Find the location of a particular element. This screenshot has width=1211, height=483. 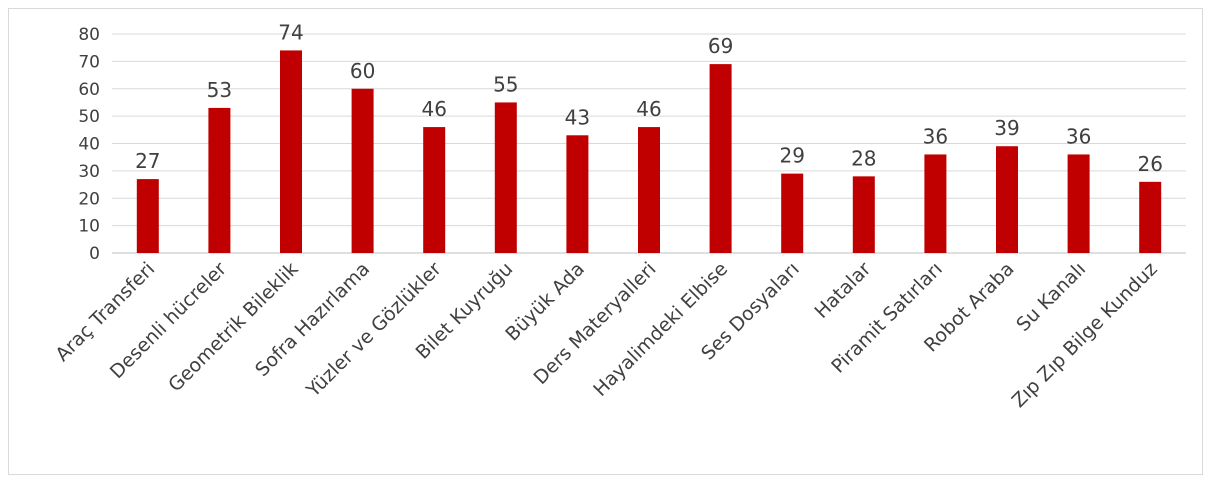

data-label-9: 29 is located at coordinates (791, 156).